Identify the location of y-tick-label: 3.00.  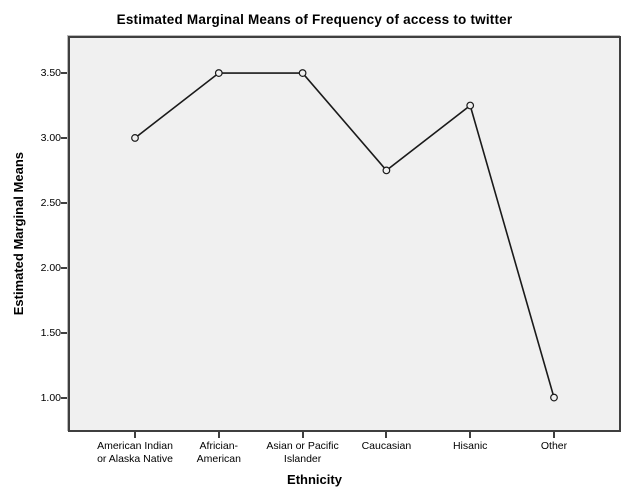
(50, 137).